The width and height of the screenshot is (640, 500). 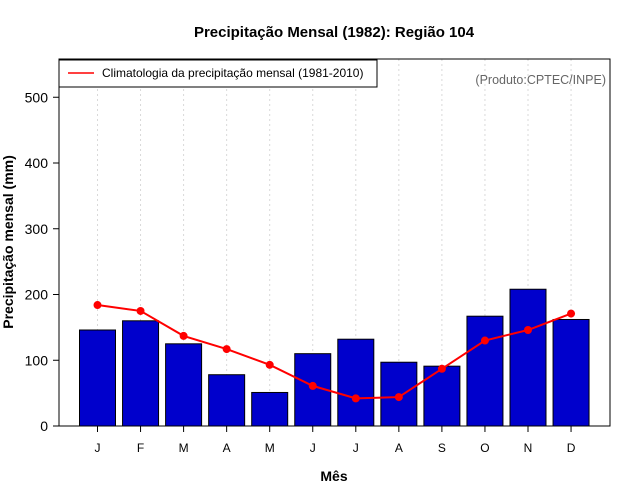 I want to click on y-axis: 0 100 200 300 400 500, so click(x=42, y=261).